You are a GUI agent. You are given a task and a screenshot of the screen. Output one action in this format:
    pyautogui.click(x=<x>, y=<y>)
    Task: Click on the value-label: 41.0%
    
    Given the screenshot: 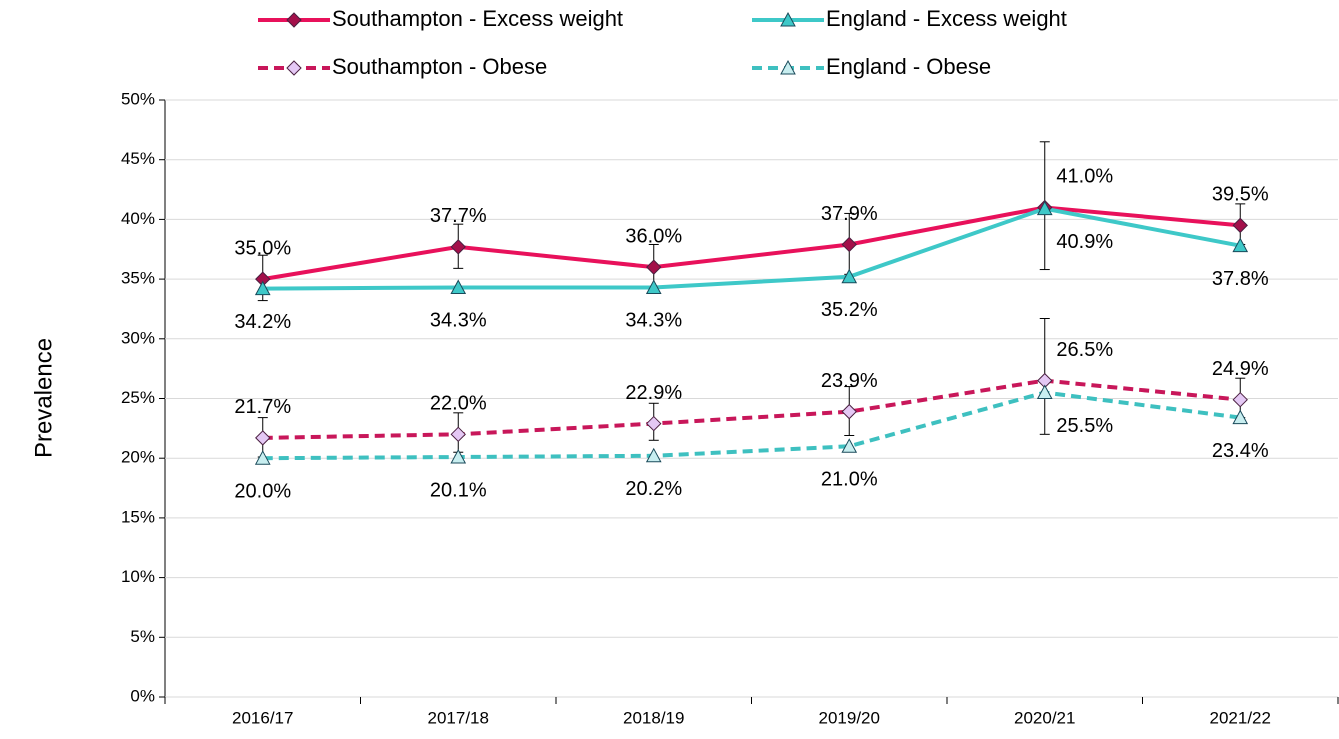 What is the action you would take?
    pyautogui.click(x=1084, y=177)
    